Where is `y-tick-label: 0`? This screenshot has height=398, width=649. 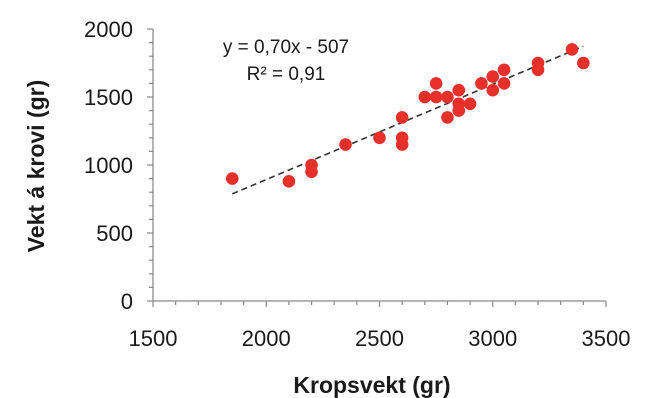
y-tick-label: 0 is located at coordinates (127, 301).